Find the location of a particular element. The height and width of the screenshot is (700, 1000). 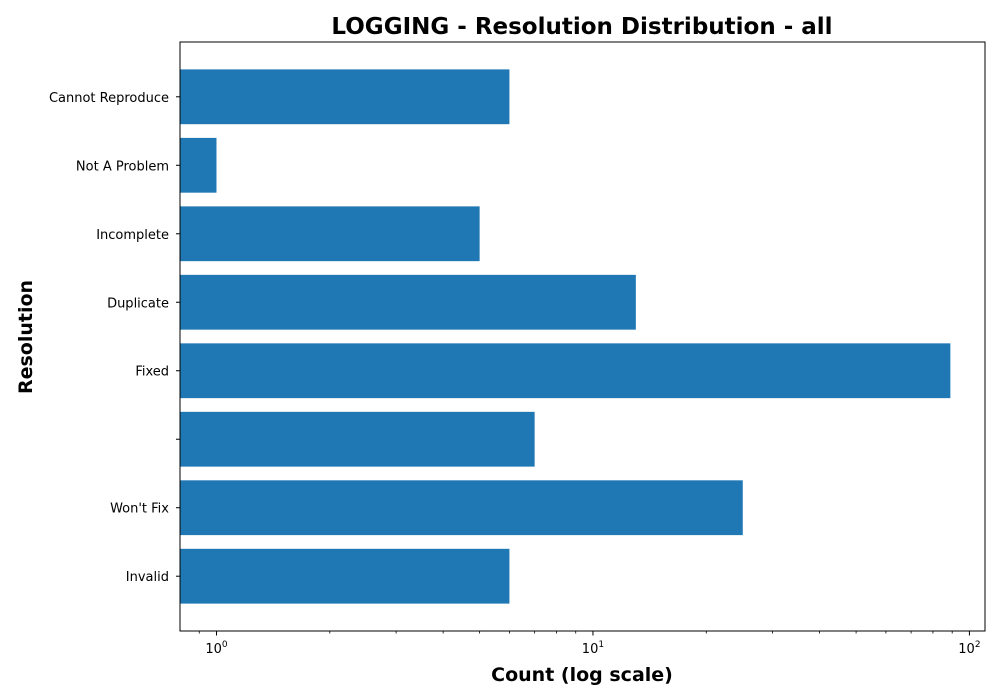

x-axis-label: Count (log scale) is located at coordinates (582, 675).